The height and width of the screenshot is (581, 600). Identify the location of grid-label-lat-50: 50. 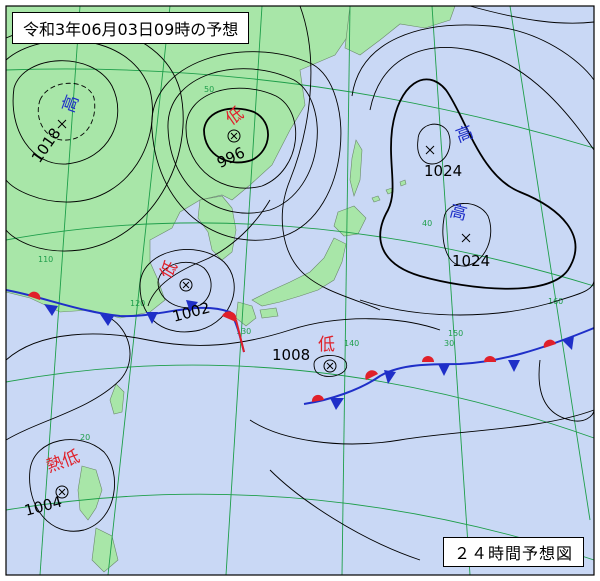
(209, 89).